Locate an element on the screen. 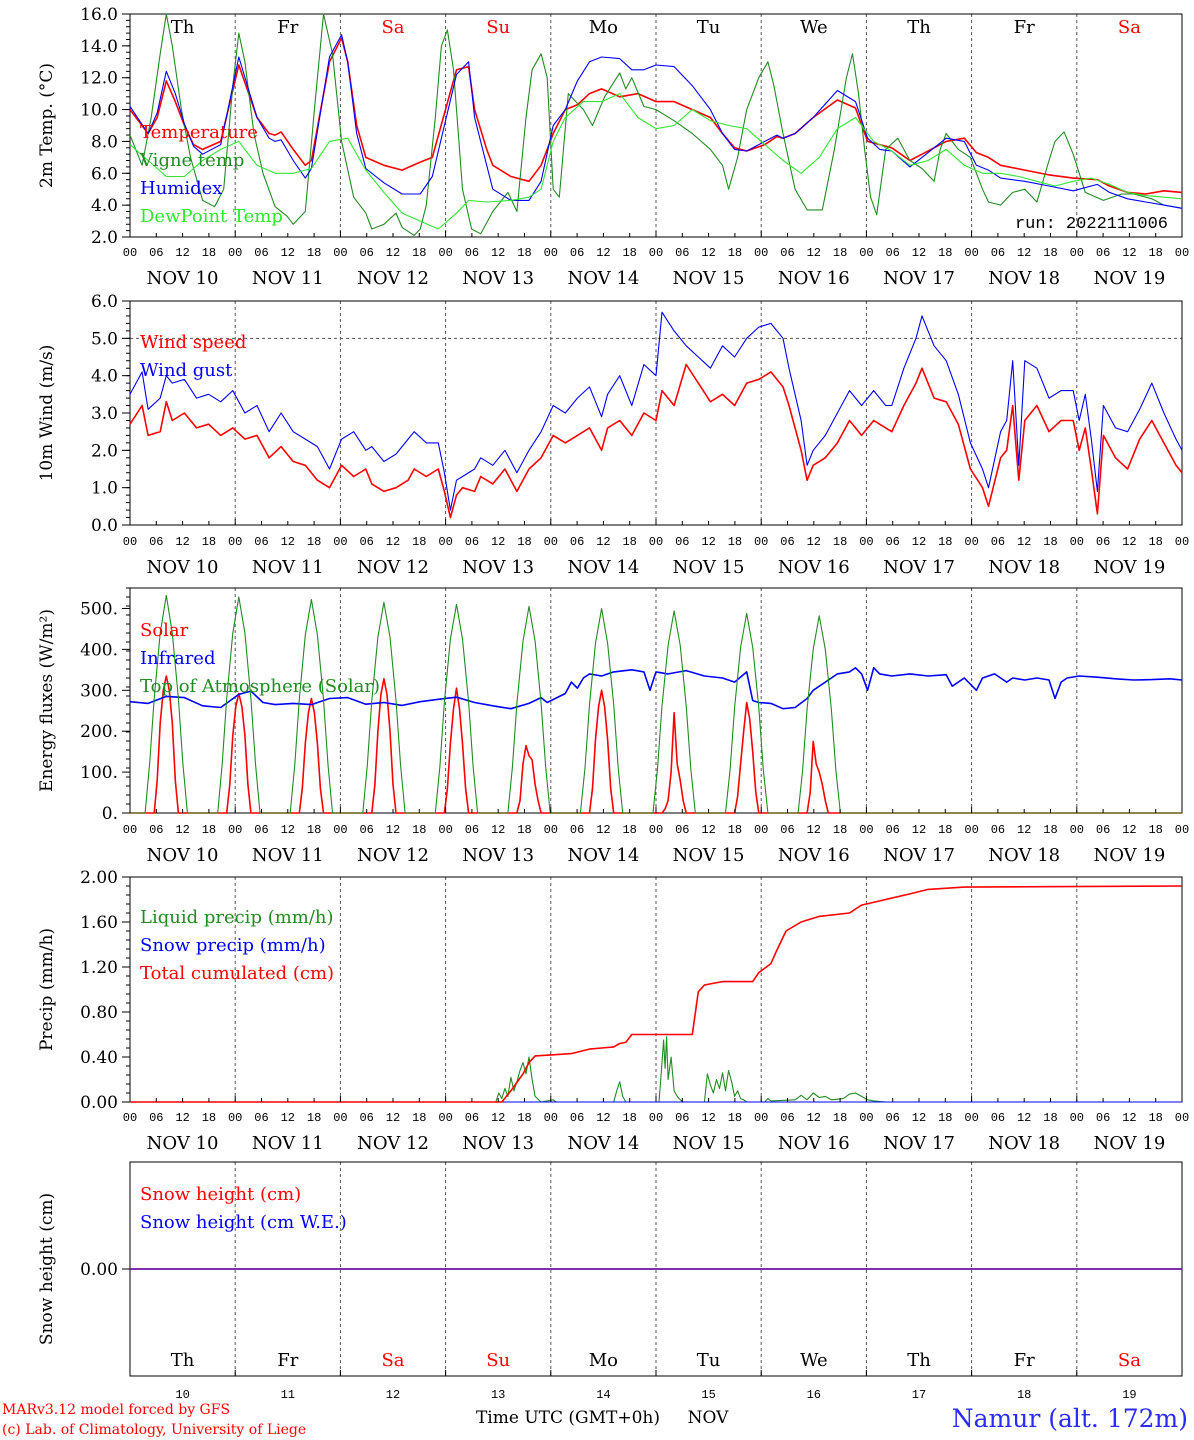 This screenshot has height=1440, width=1194. legend-label: Top of Atmosphere (Solar) is located at coordinates (260, 686).